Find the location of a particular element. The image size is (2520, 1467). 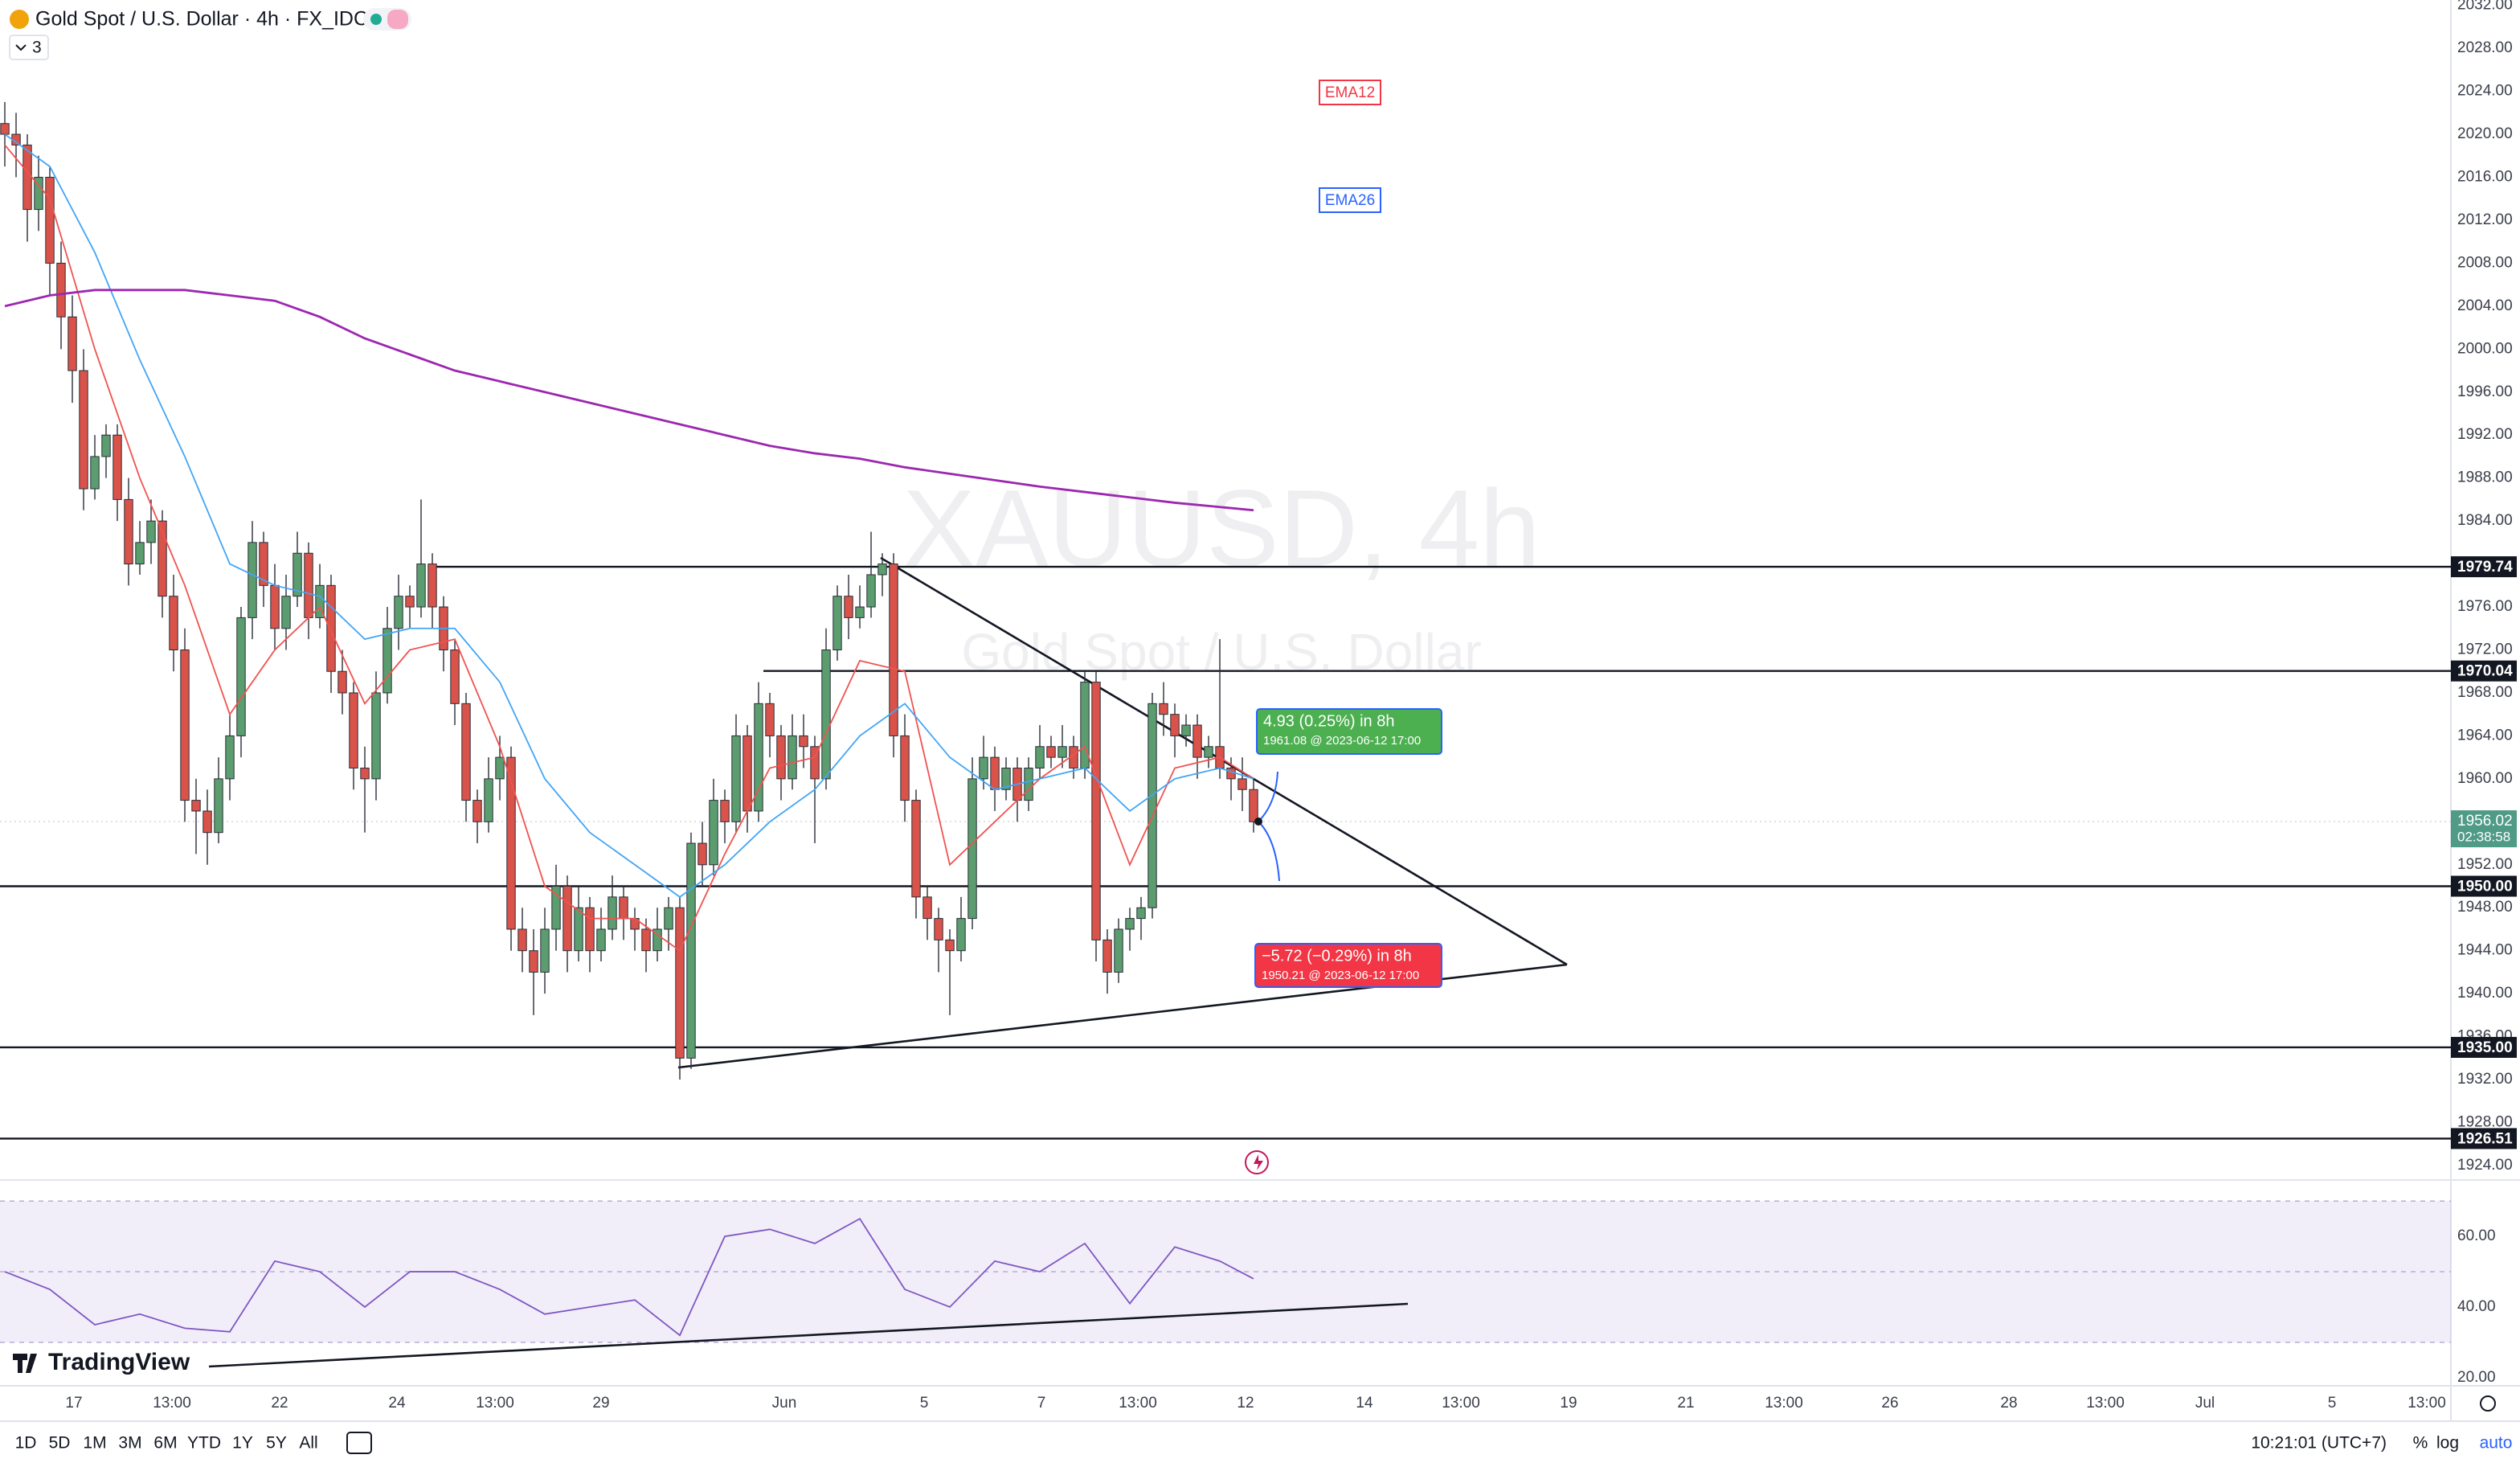

price-tick-label: 2020.00 is located at coordinates (2485, 134).